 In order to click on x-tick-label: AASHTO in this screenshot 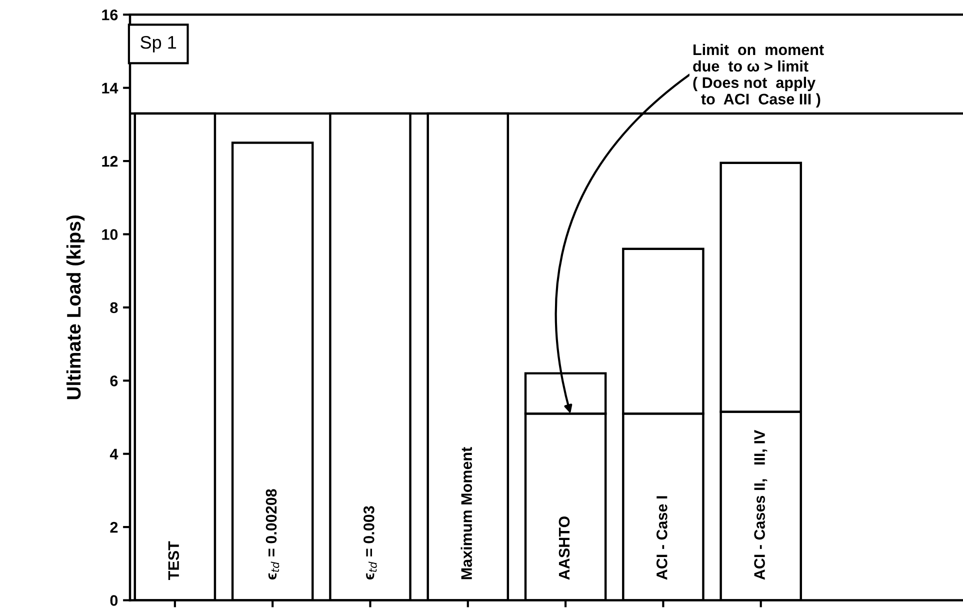, I will do `click(564, 548)`.